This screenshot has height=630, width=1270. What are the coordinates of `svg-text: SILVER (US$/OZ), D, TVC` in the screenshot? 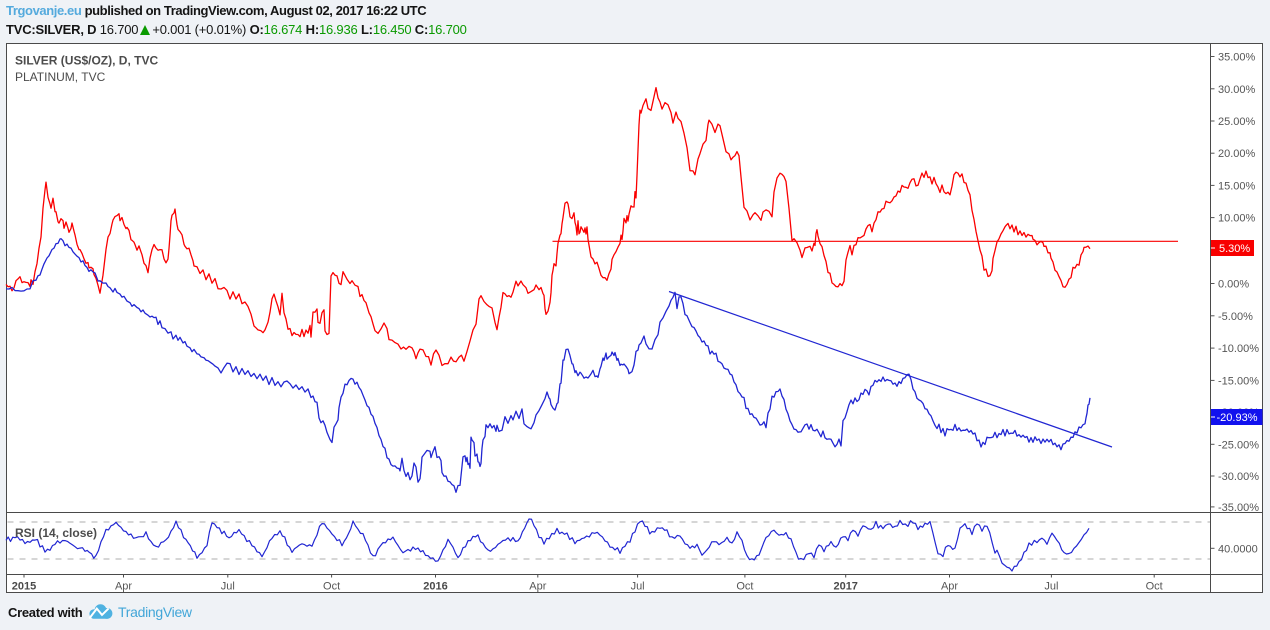 It's located at (86, 61).